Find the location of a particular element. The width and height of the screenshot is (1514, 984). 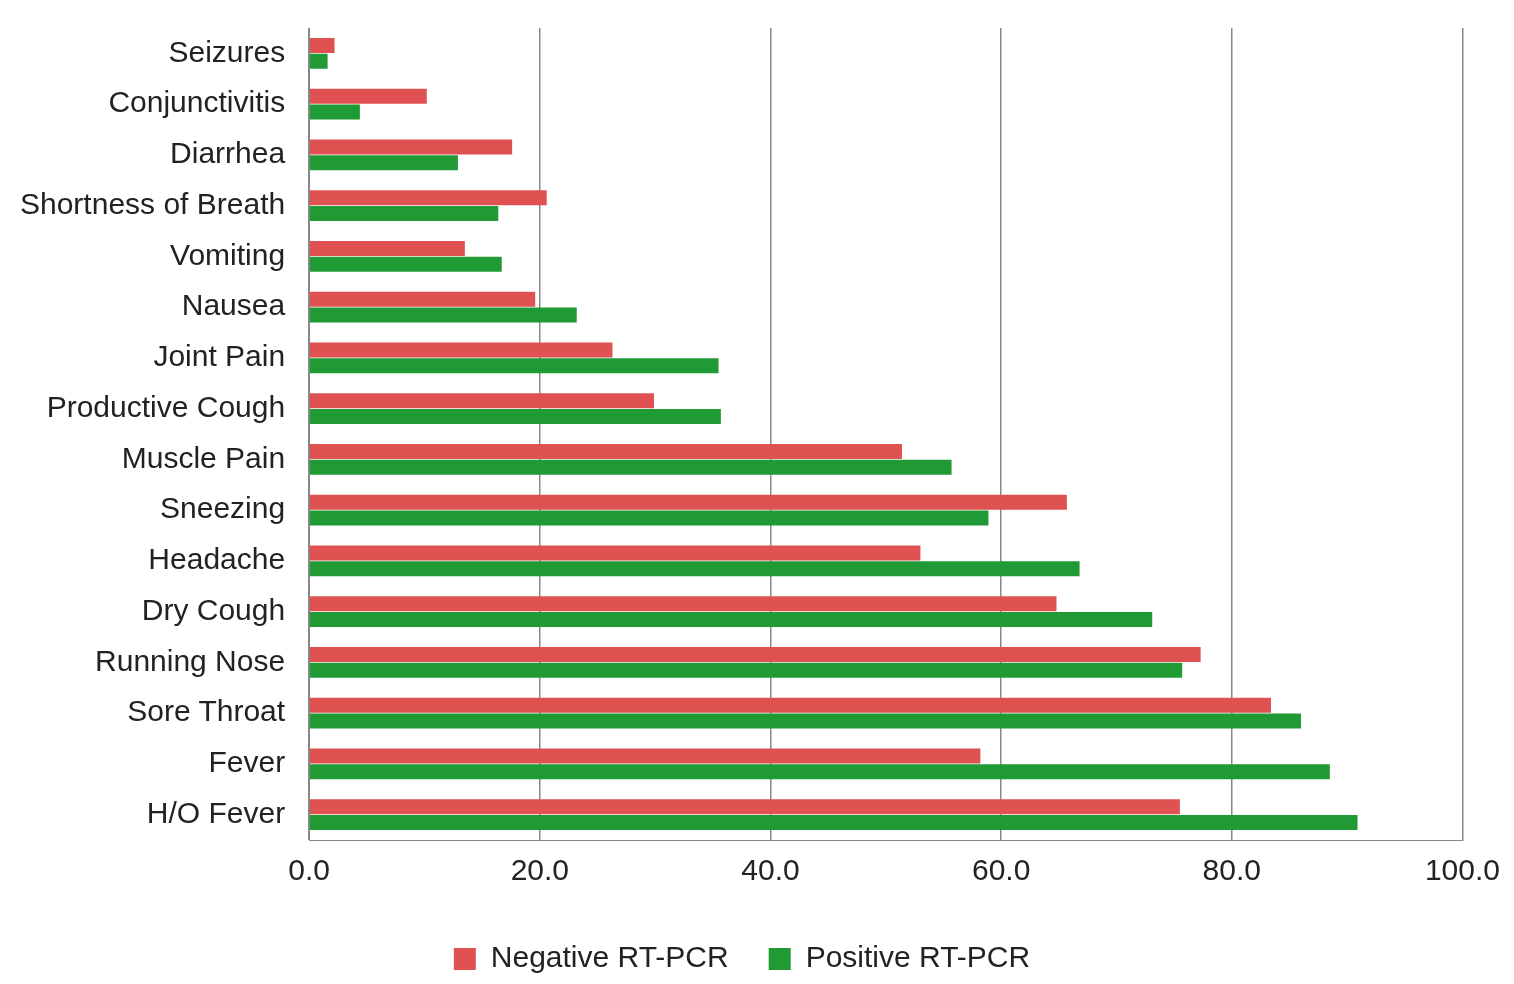

y-tick-label: Running Nose is located at coordinates (190, 660).